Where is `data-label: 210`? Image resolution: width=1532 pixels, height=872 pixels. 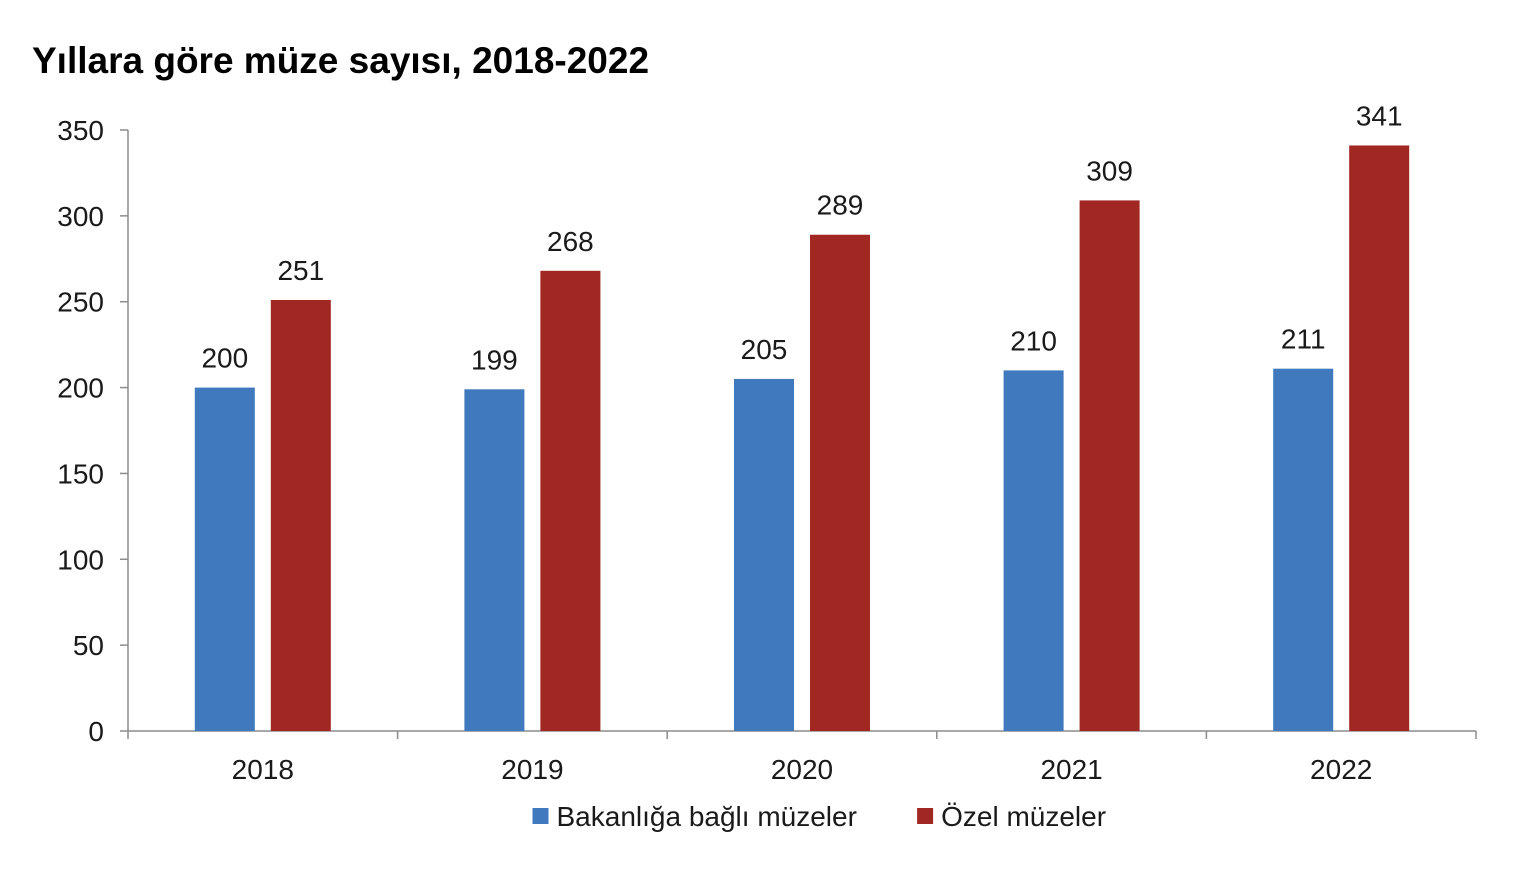 data-label: 210 is located at coordinates (1033, 340).